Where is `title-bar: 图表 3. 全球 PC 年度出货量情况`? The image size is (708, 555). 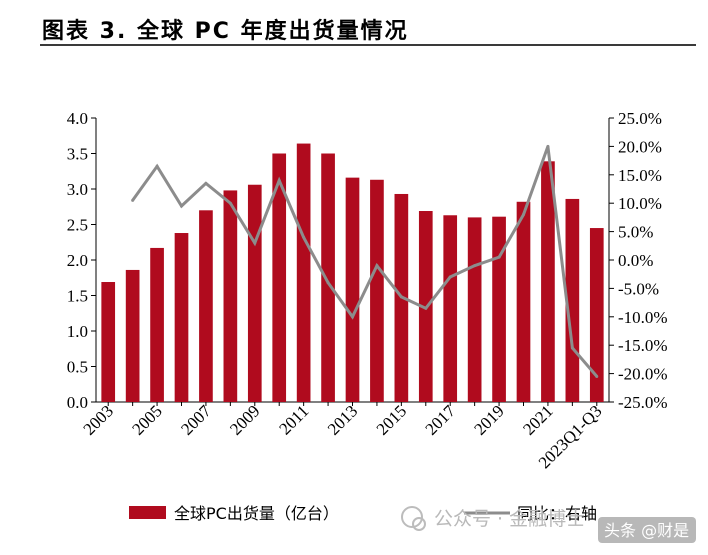
title-bar: 图表 3. 全球 PC 年度出货量情况 is located at coordinates (354, 27).